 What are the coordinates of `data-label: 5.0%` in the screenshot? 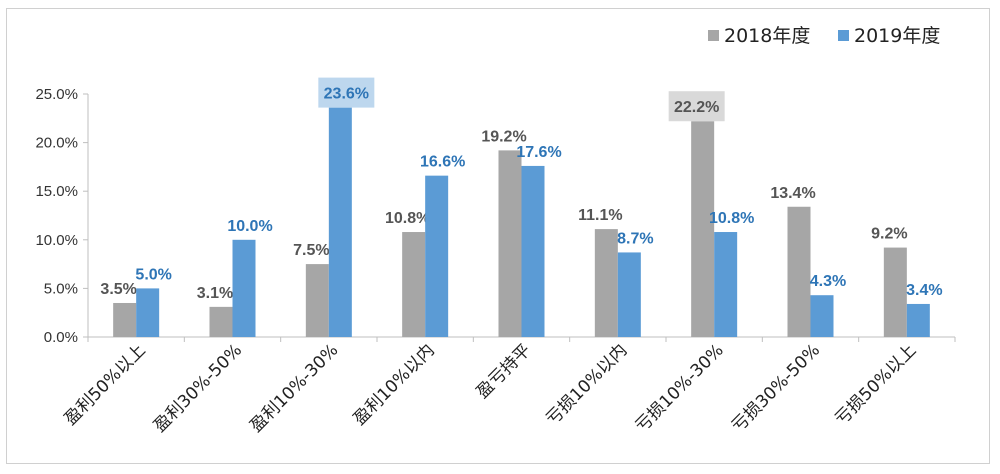 It's located at (153, 274).